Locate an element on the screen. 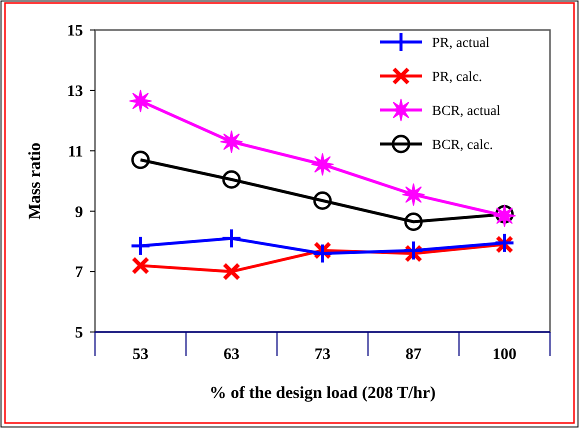  x-tick-label: 63 is located at coordinates (232, 354).